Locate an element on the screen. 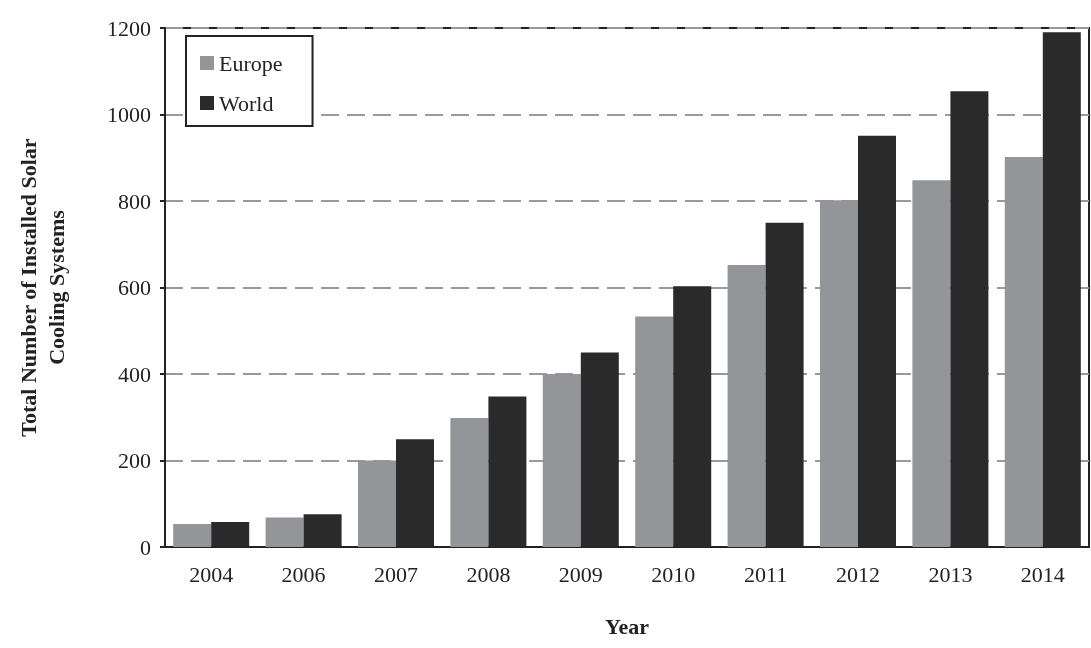 The image size is (1091, 648). y-tick-label: 400 is located at coordinates (134, 374).